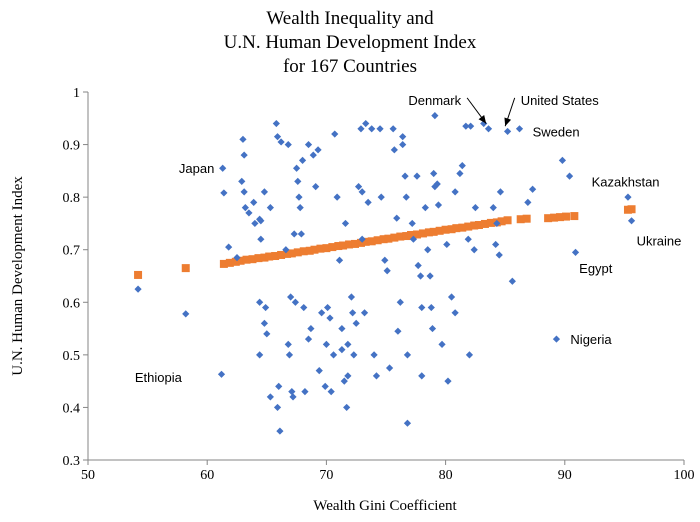 The width and height of the screenshot is (700, 522). I want to click on annotation-label: Egypt, so click(596, 268).